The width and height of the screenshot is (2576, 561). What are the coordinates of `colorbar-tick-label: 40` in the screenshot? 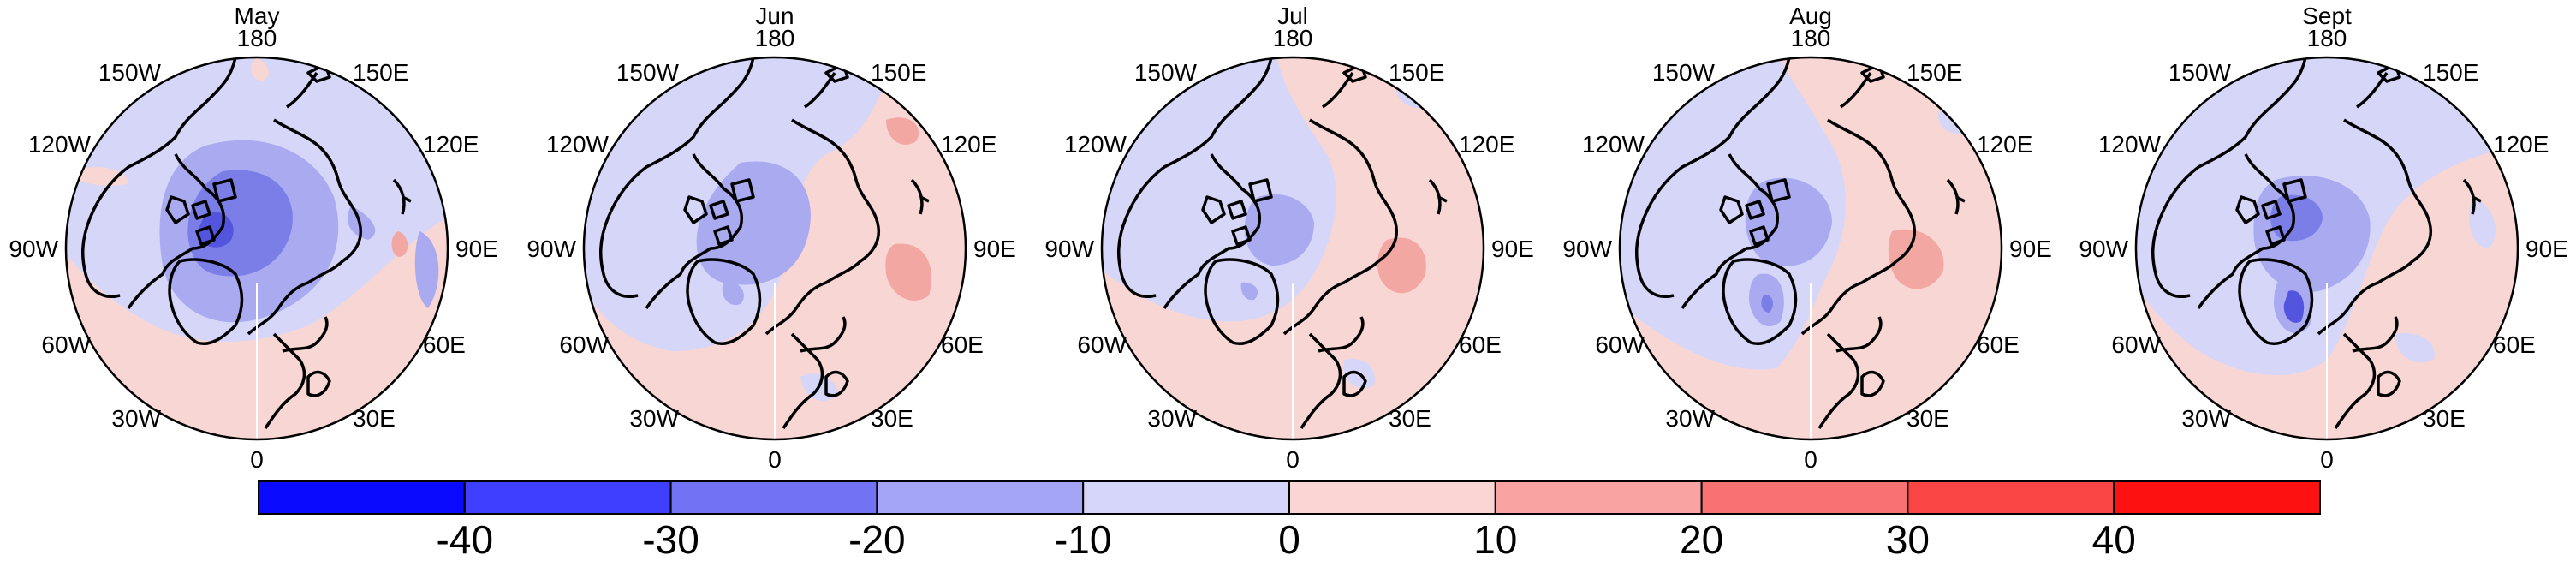 It's located at (2114, 539).